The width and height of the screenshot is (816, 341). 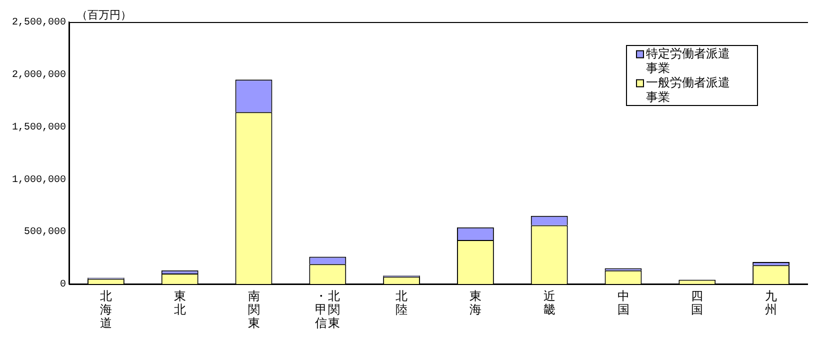 I want to click on y-tick-label: 500,000, so click(x=45, y=232).